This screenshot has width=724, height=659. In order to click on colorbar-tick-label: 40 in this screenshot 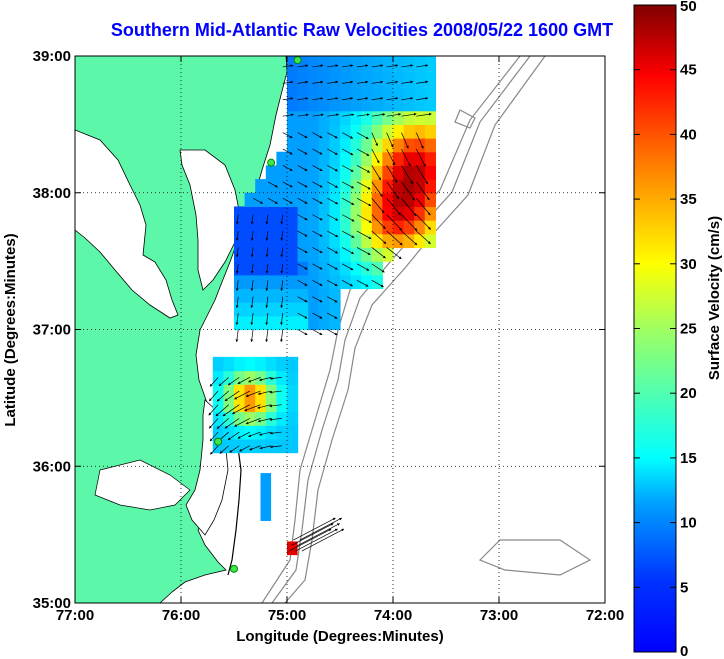, I will do `click(688, 134)`.